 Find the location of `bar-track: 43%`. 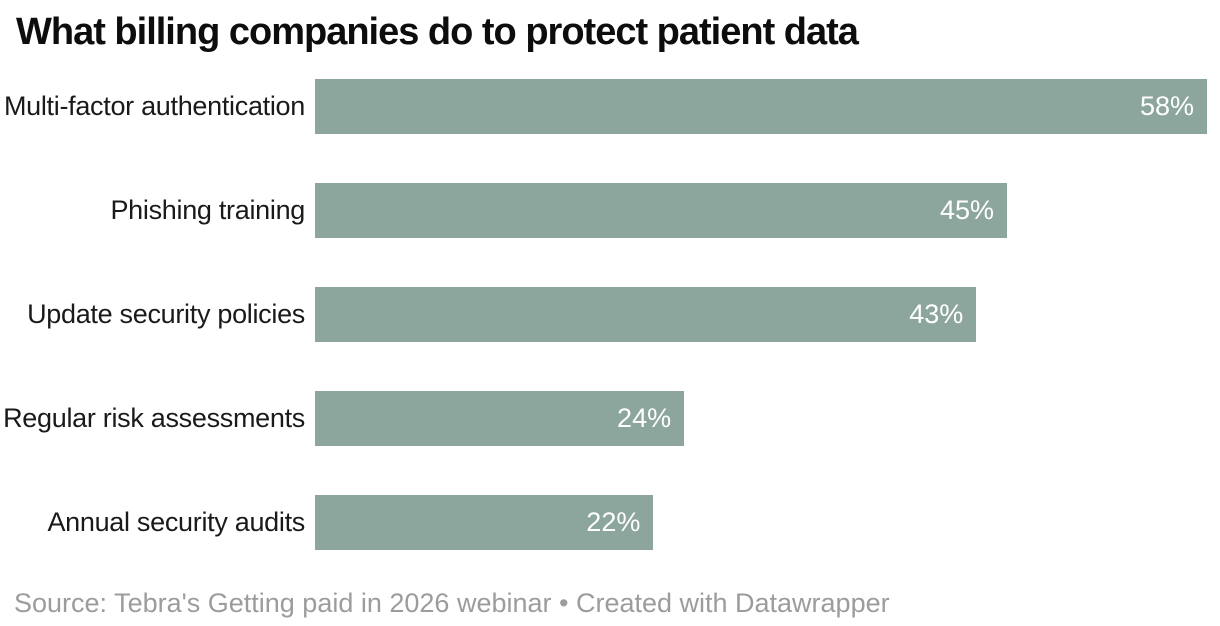

bar-track: 43% is located at coordinates (761, 314).